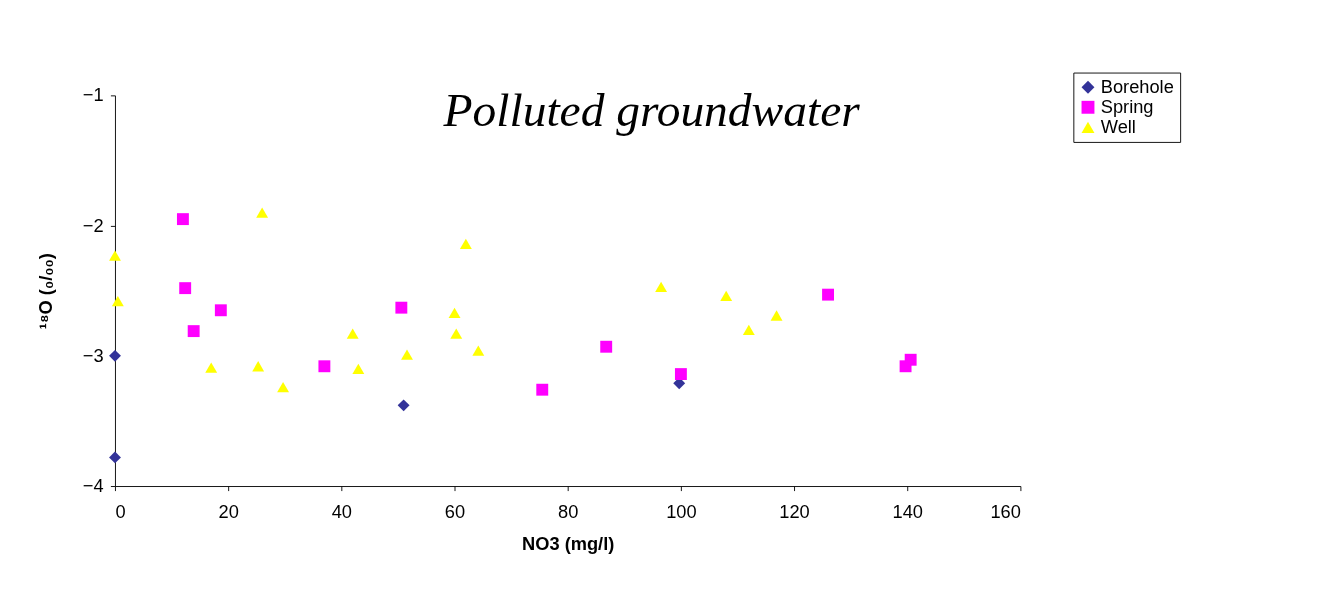  Describe the element at coordinates (794, 512) in the screenshot. I see `x-tick-label: 120` at that location.